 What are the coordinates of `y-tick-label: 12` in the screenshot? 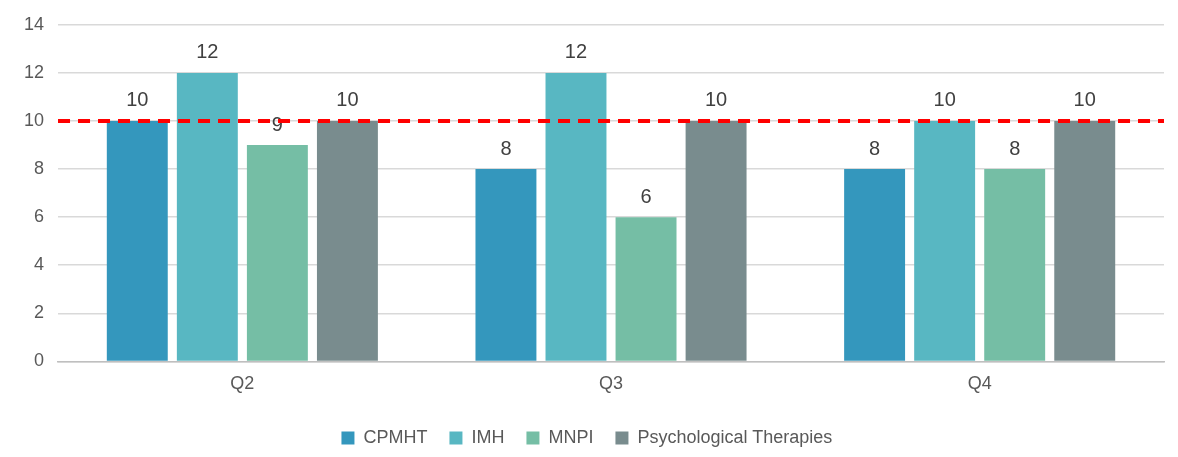 It's located at (34, 71).